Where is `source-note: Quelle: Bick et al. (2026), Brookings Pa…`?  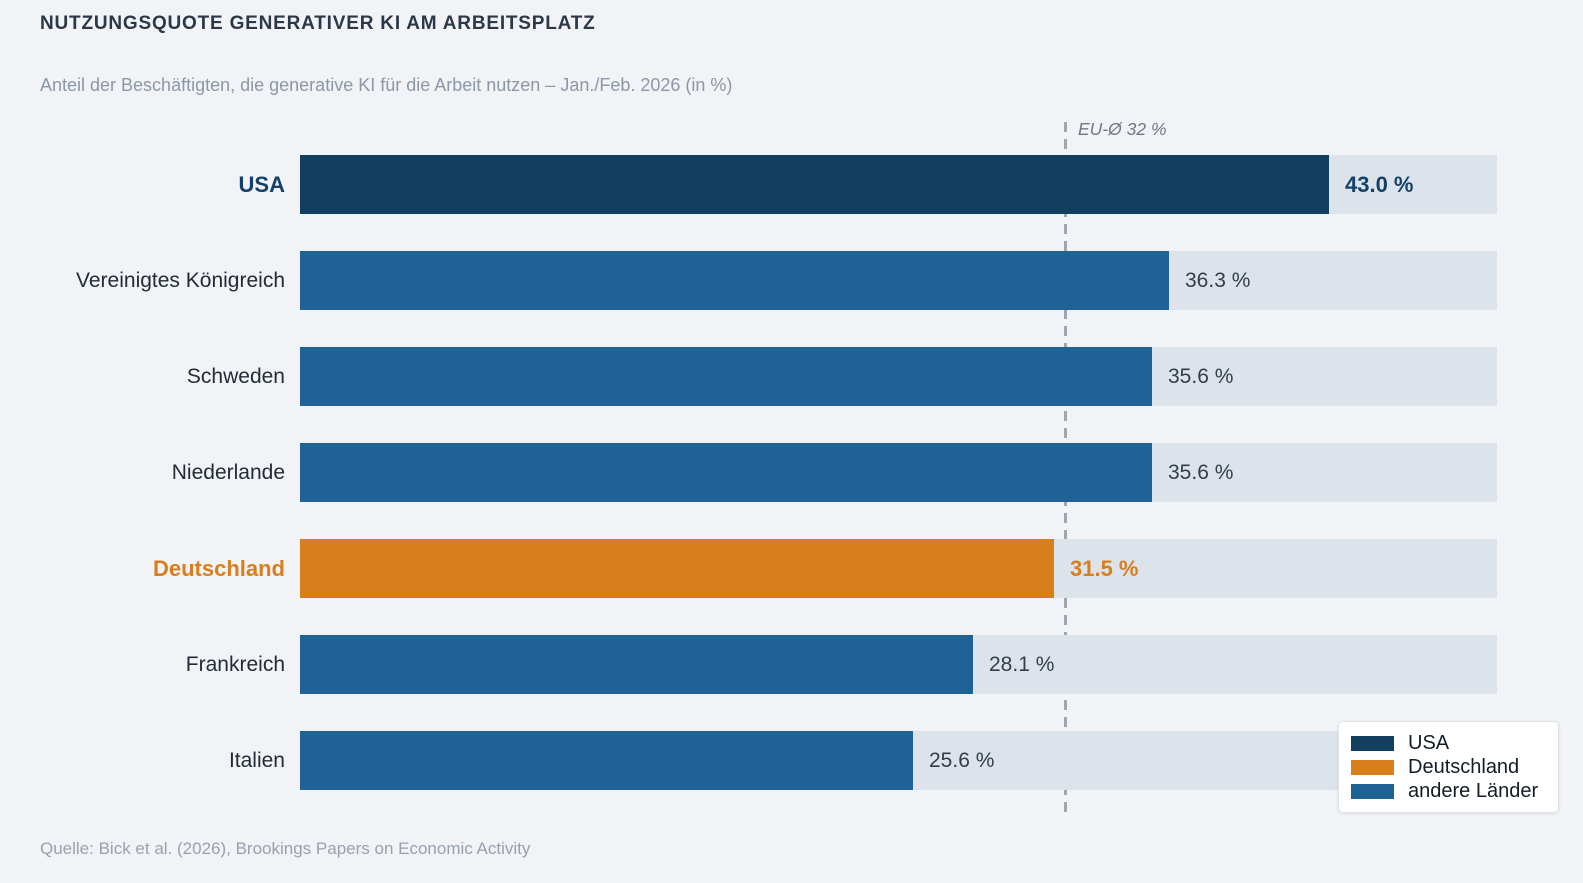
source-note: Quelle: Bick et al. (2026), Brookings Pa… is located at coordinates (285, 848).